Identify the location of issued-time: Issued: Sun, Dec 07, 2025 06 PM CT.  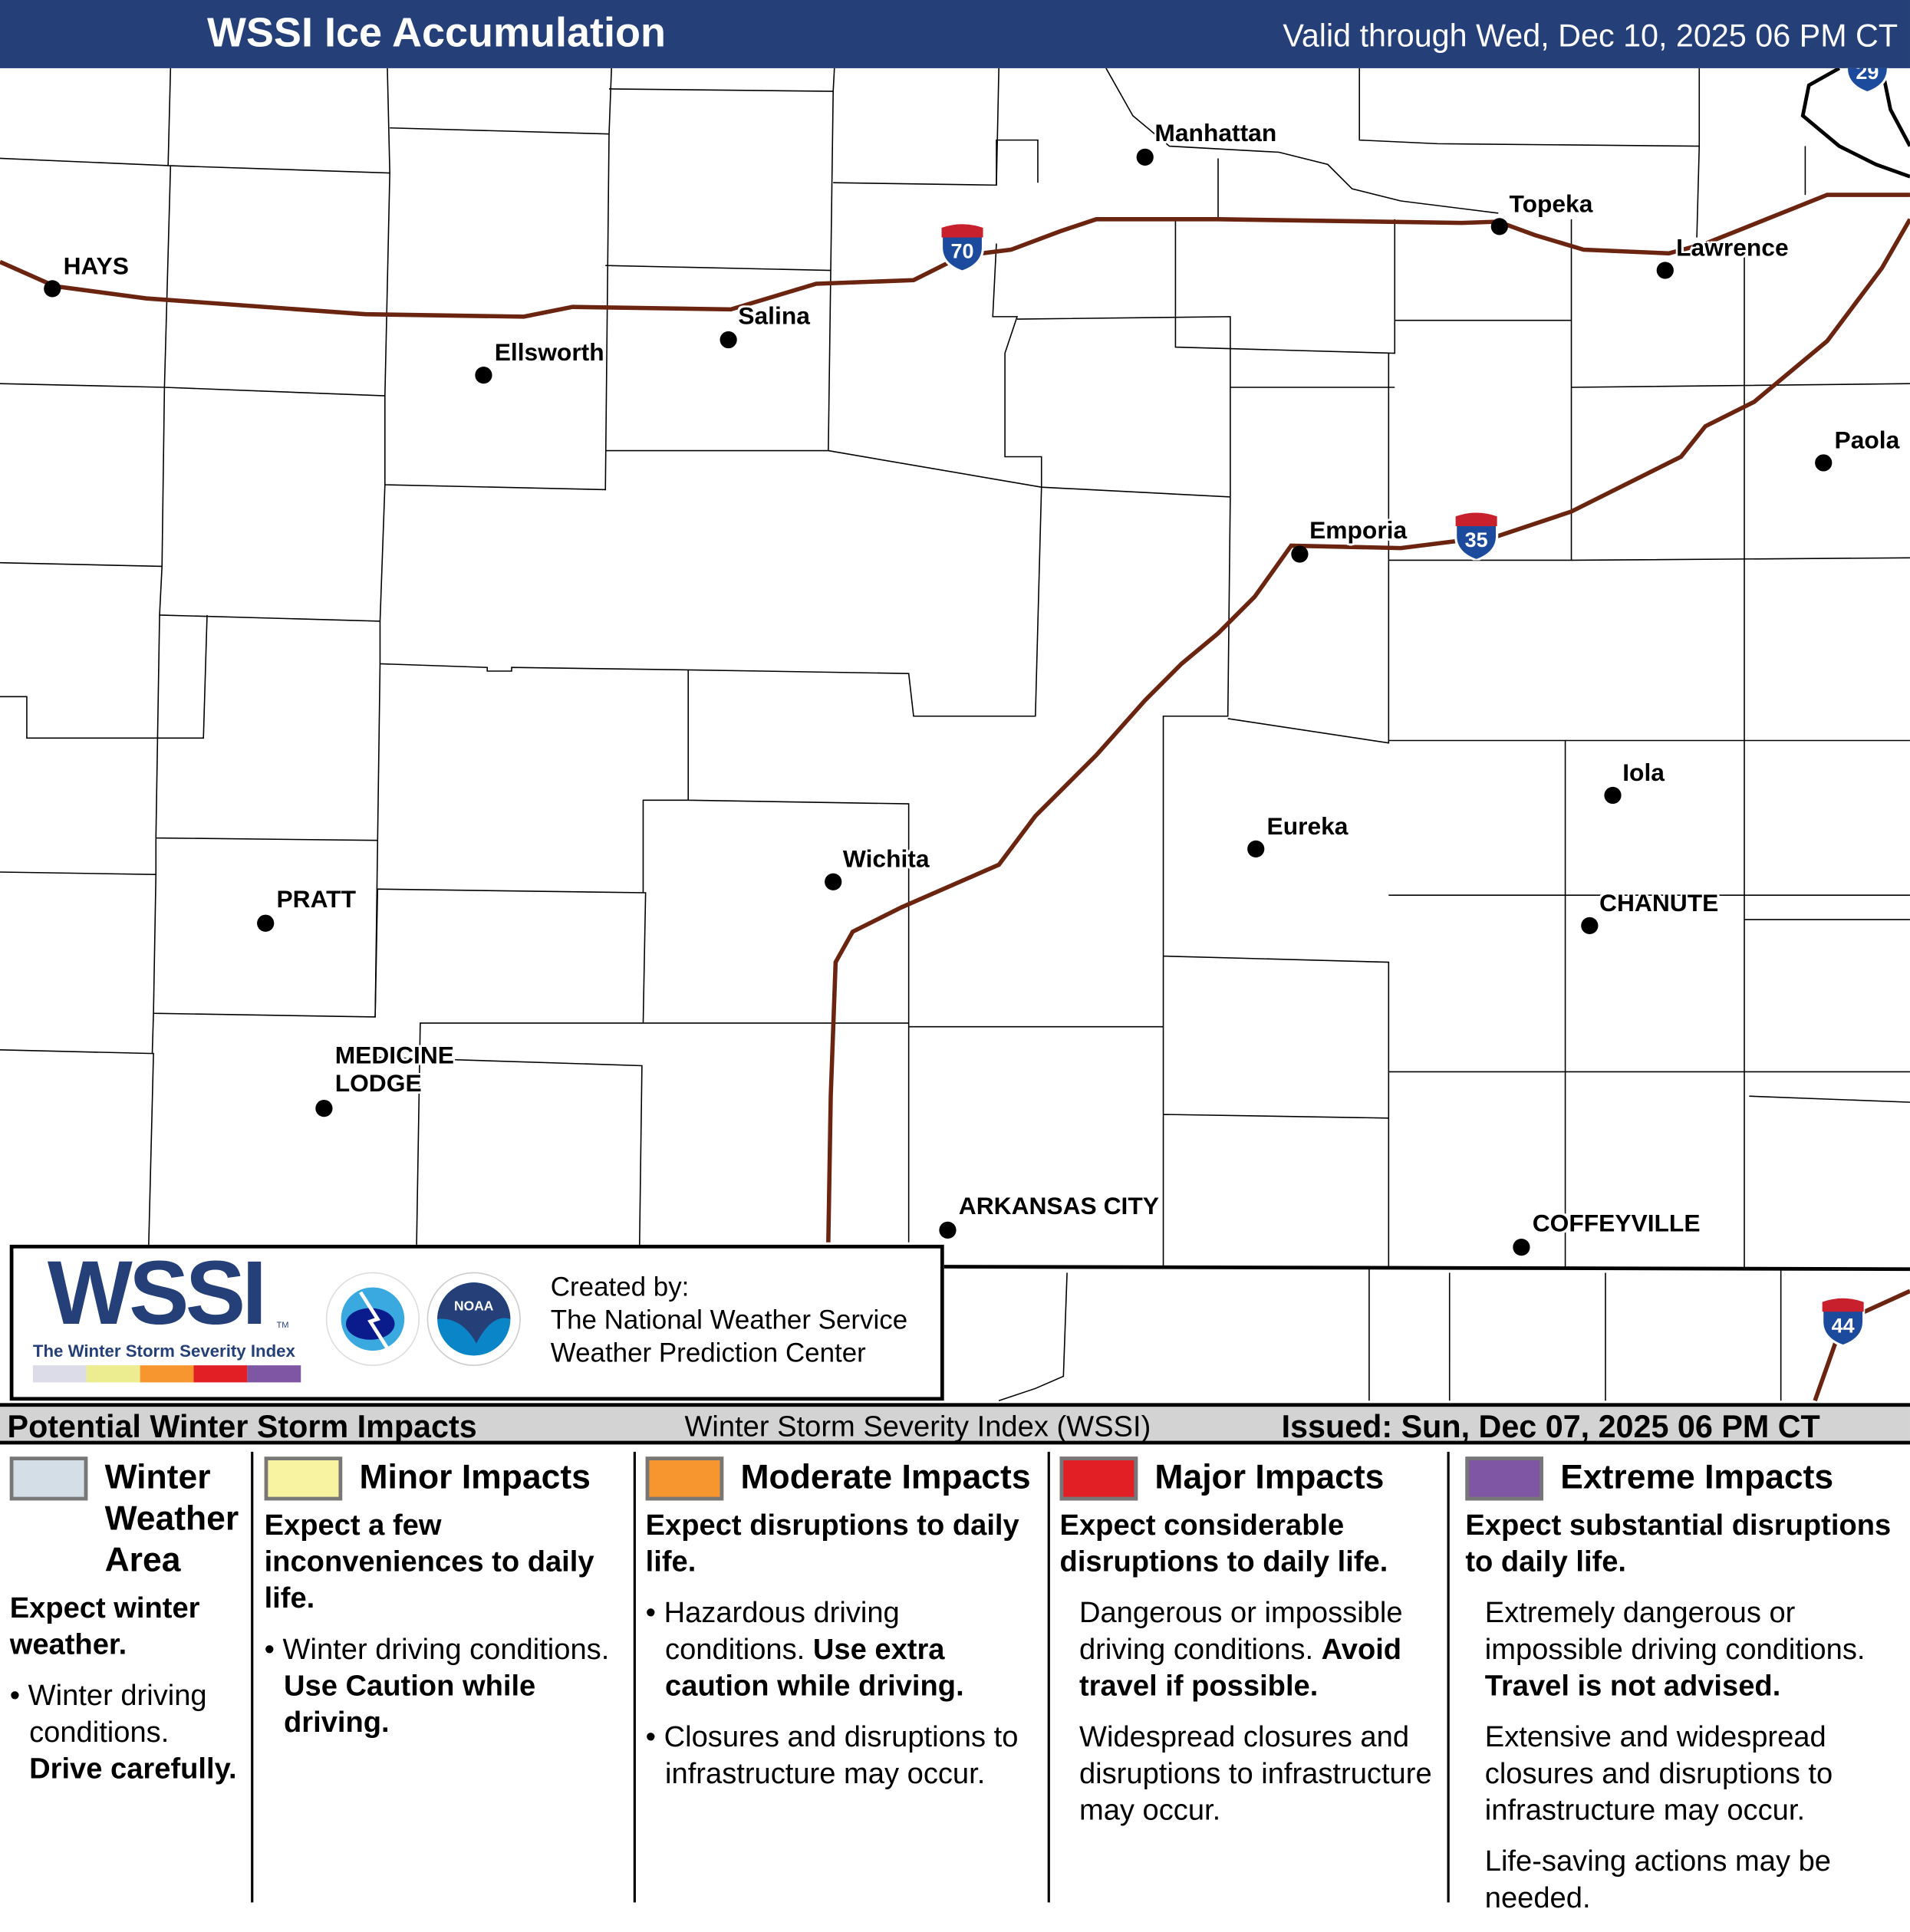
(1550, 1426).